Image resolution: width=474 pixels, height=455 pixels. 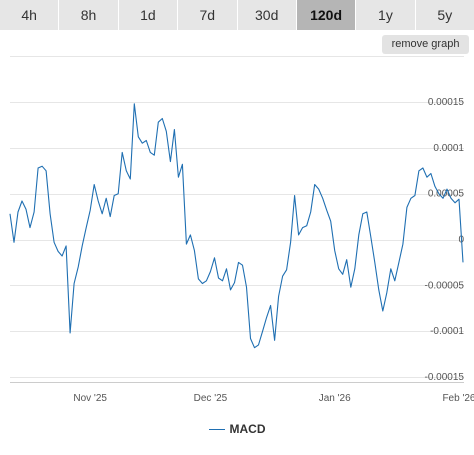 What do you see at coordinates (444, 15) in the screenshot?
I see `range-tab-5y: 5y` at bounding box center [444, 15].